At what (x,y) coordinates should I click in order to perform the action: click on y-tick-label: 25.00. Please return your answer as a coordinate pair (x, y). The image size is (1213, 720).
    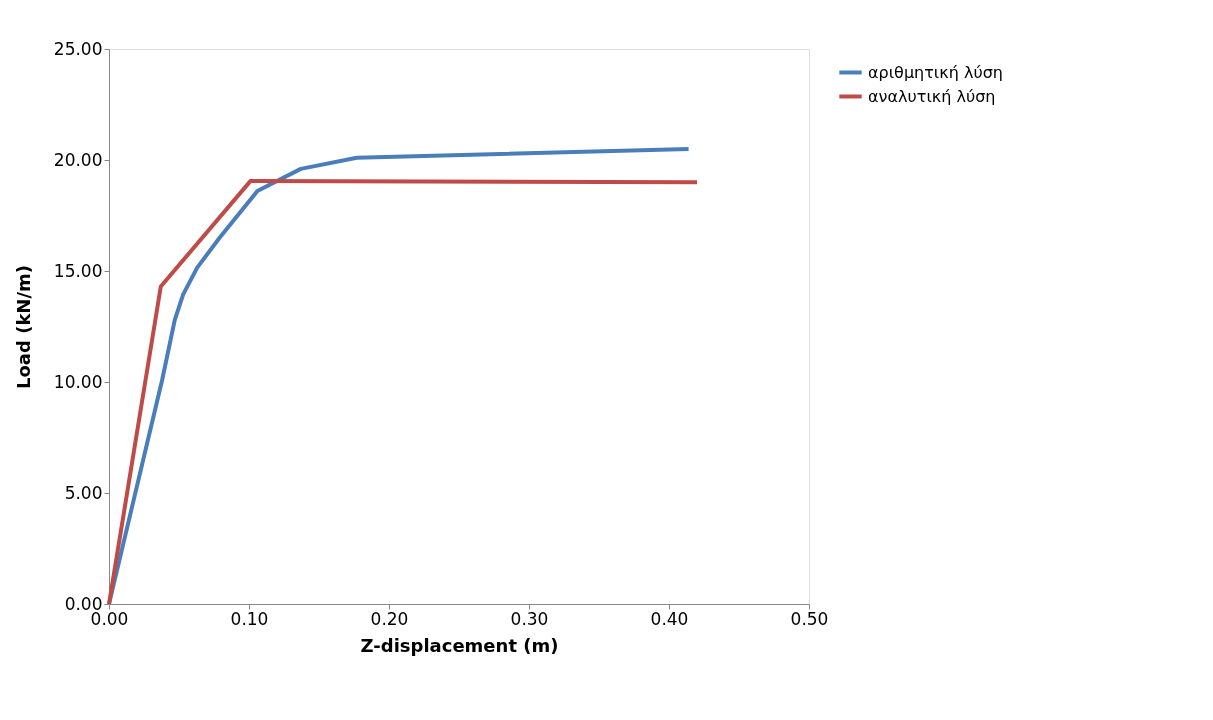
    Looking at the image, I should click on (78, 48).